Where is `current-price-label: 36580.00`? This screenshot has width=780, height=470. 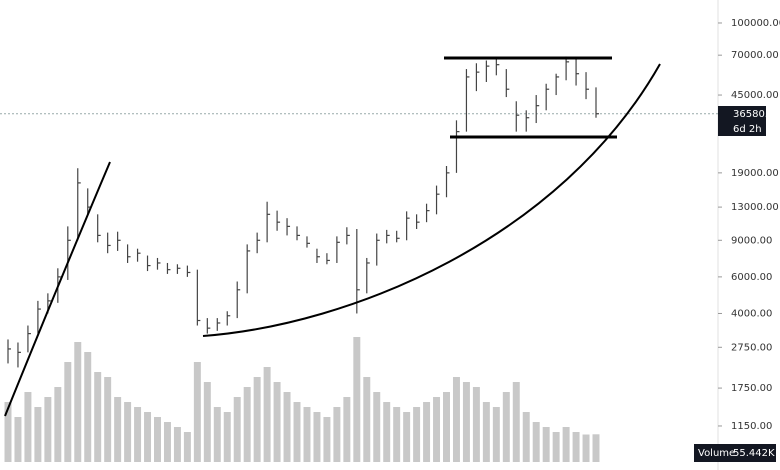
current-price-label: 36580.00 is located at coordinates (756, 114).